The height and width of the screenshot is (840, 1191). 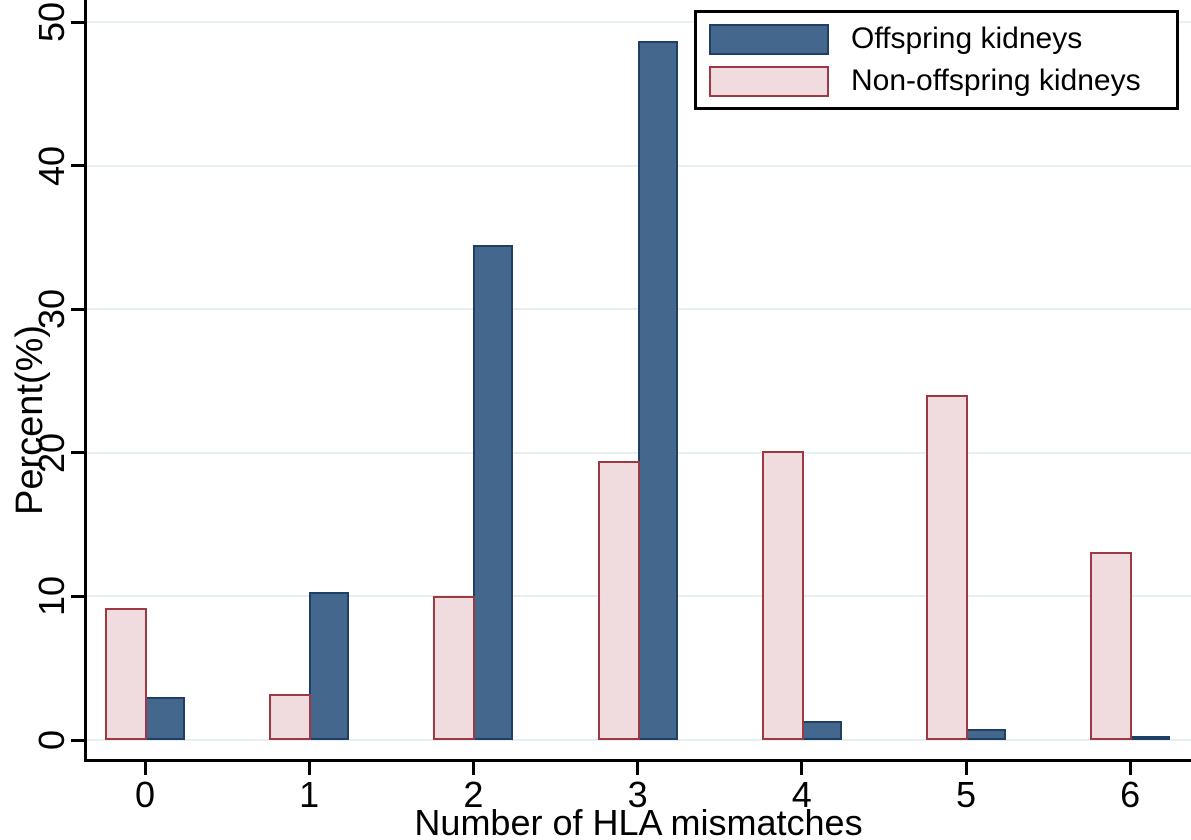 I want to click on x-tick-label: 1, so click(x=309, y=794).